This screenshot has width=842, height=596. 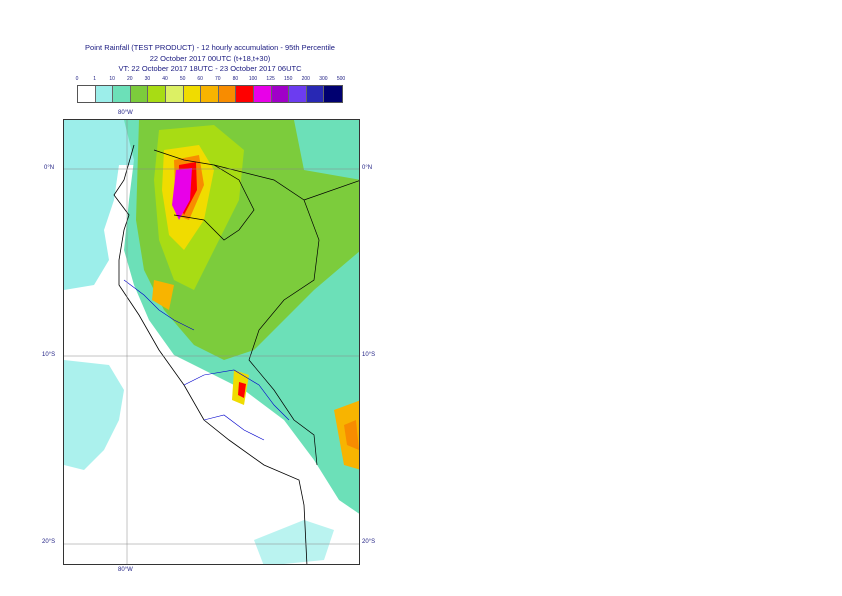 I want to click on legend-tick-label: 50, so click(x=182, y=79).